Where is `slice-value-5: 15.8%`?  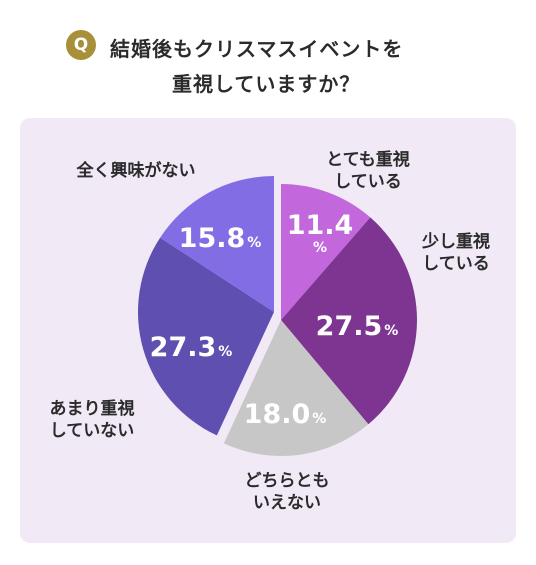 slice-value-5: 15.8% is located at coordinates (220, 238).